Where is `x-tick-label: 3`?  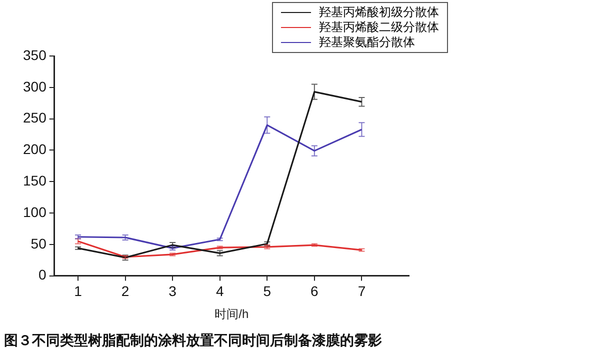
x-tick-label: 3 is located at coordinates (172, 291).